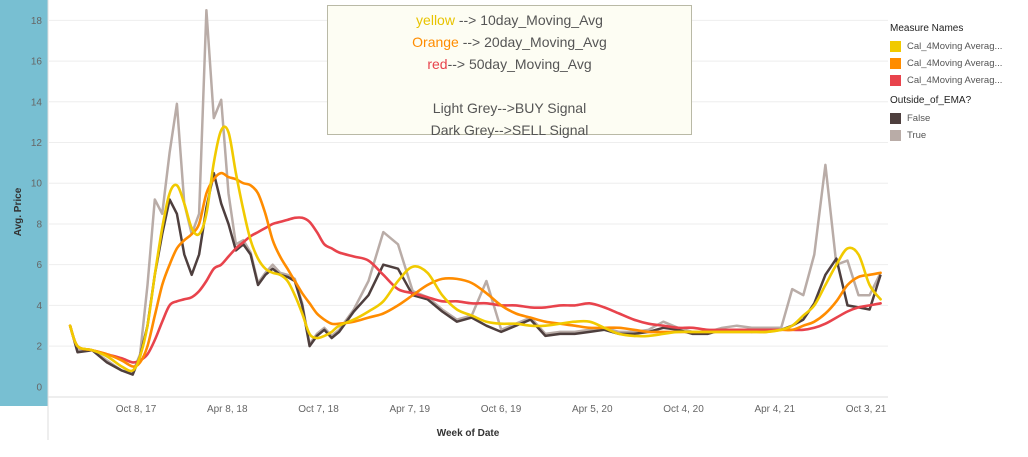 The width and height of the screenshot is (1028, 457). Describe the element at coordinates (519, 64) in the screenshot. I see `annotation-text-red: --> 50day_Moving_Avg` at that location.